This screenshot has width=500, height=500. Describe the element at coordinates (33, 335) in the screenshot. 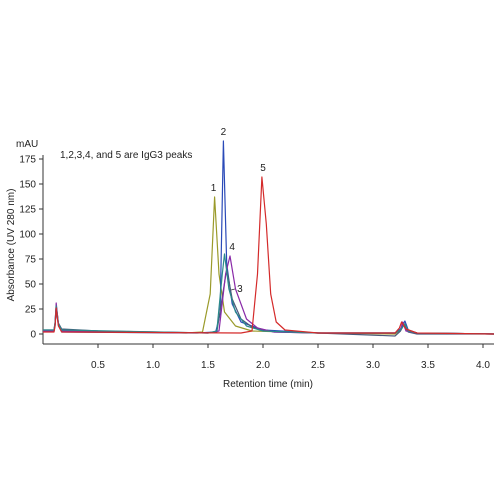

I see `y-tick-label: 0` at that location.